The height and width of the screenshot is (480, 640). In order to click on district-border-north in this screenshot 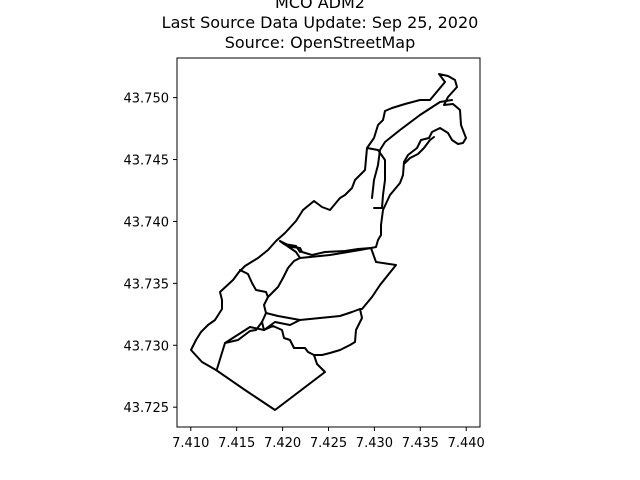, I will do `click(412, 149)`.